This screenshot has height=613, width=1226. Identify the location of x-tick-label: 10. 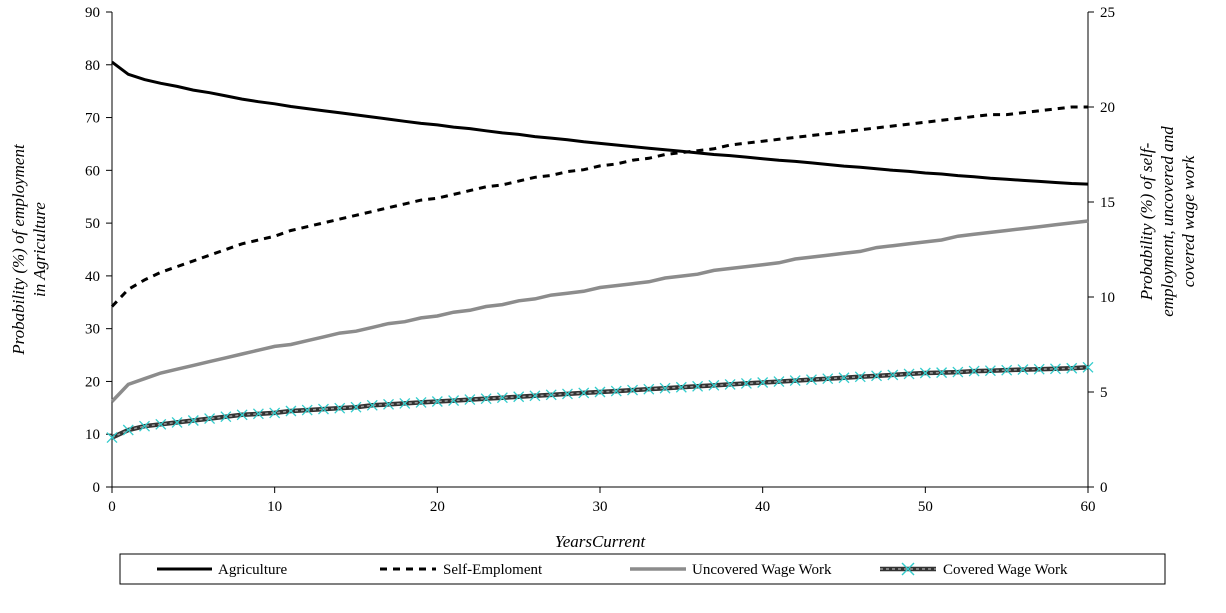
(274, 507).